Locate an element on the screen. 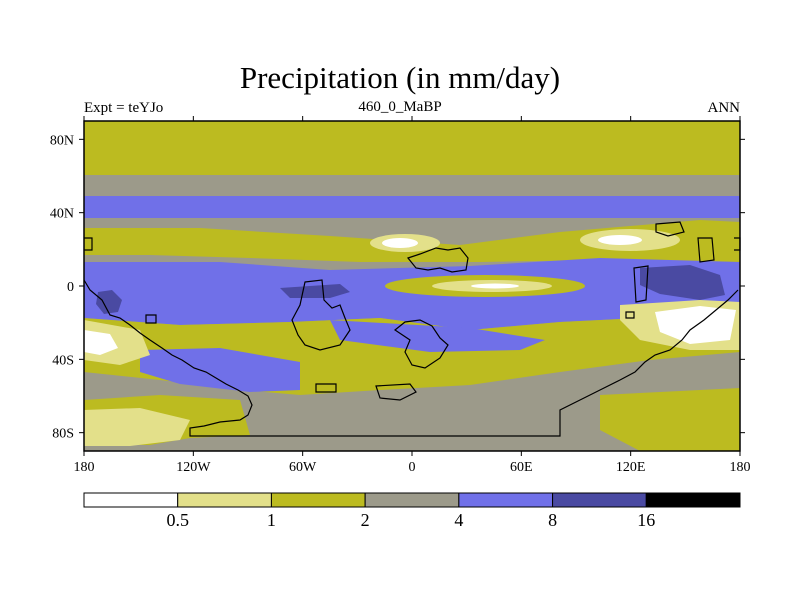 The image size is (800, 600). southern-pacific-wet is located at coordinates (437, 336).